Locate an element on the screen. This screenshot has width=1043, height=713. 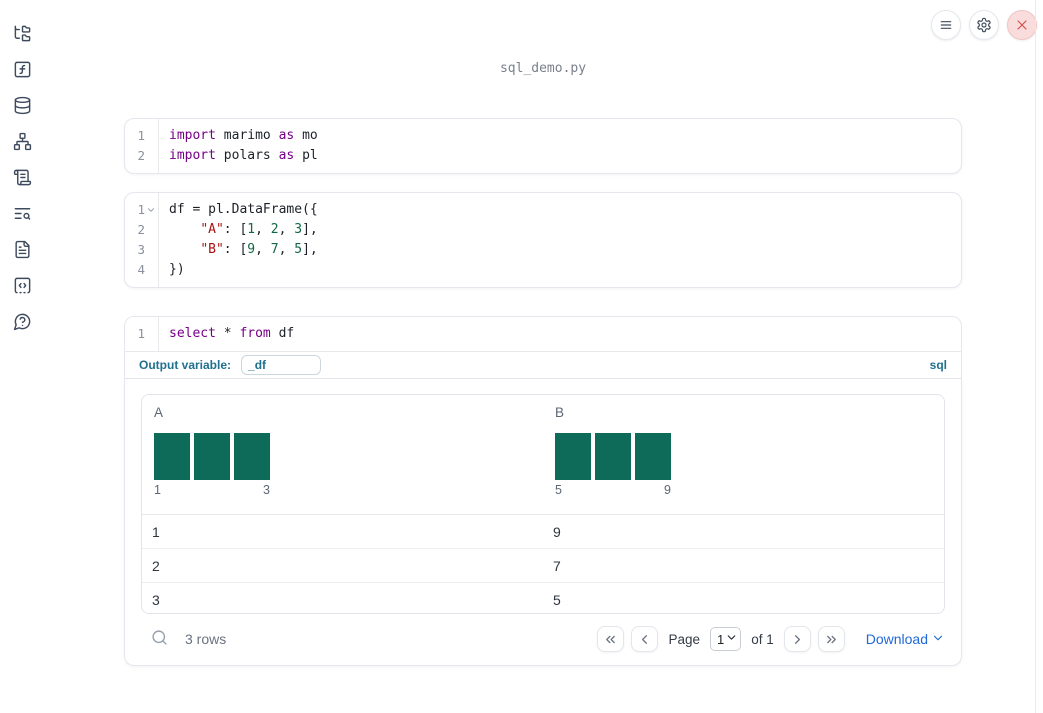
sidebar-item-outline is located at coordinates (22, 213).